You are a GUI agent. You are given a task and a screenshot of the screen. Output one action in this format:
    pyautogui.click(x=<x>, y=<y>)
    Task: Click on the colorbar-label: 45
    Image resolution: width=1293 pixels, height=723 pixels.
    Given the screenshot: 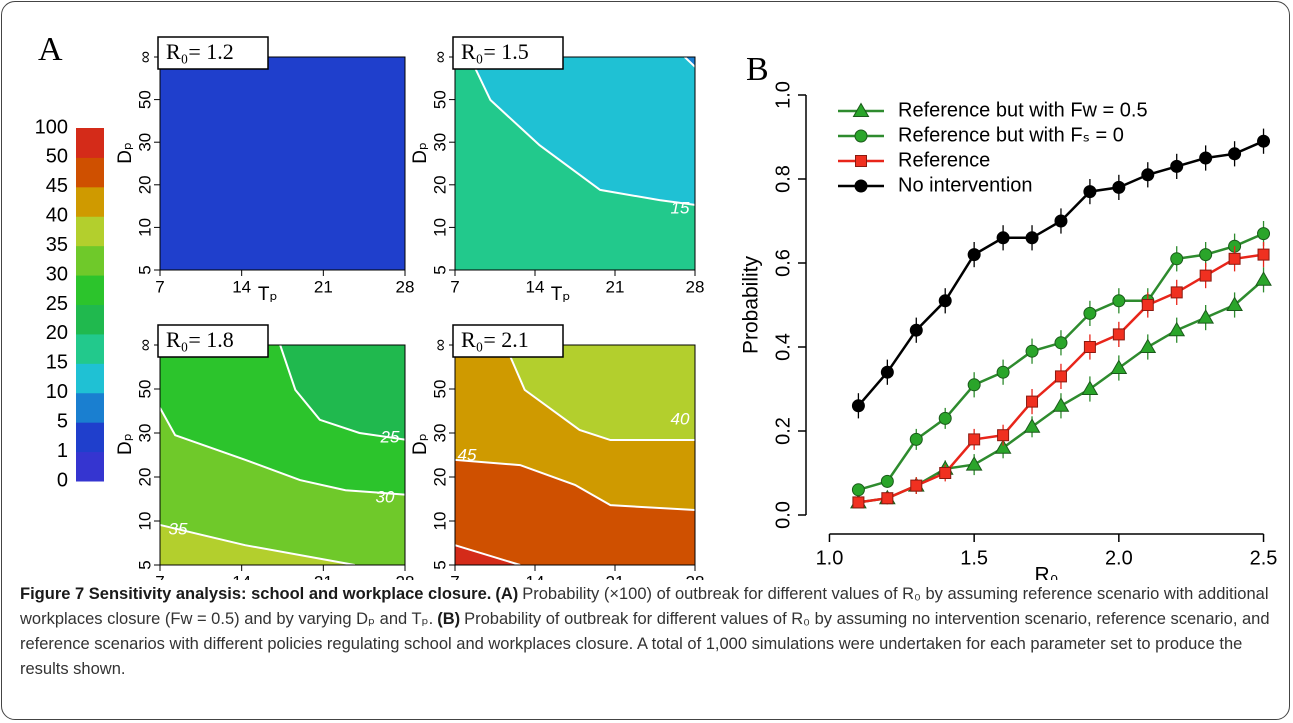 What is the action you would take?
    pyautogui.click(x=57, y=186)
    